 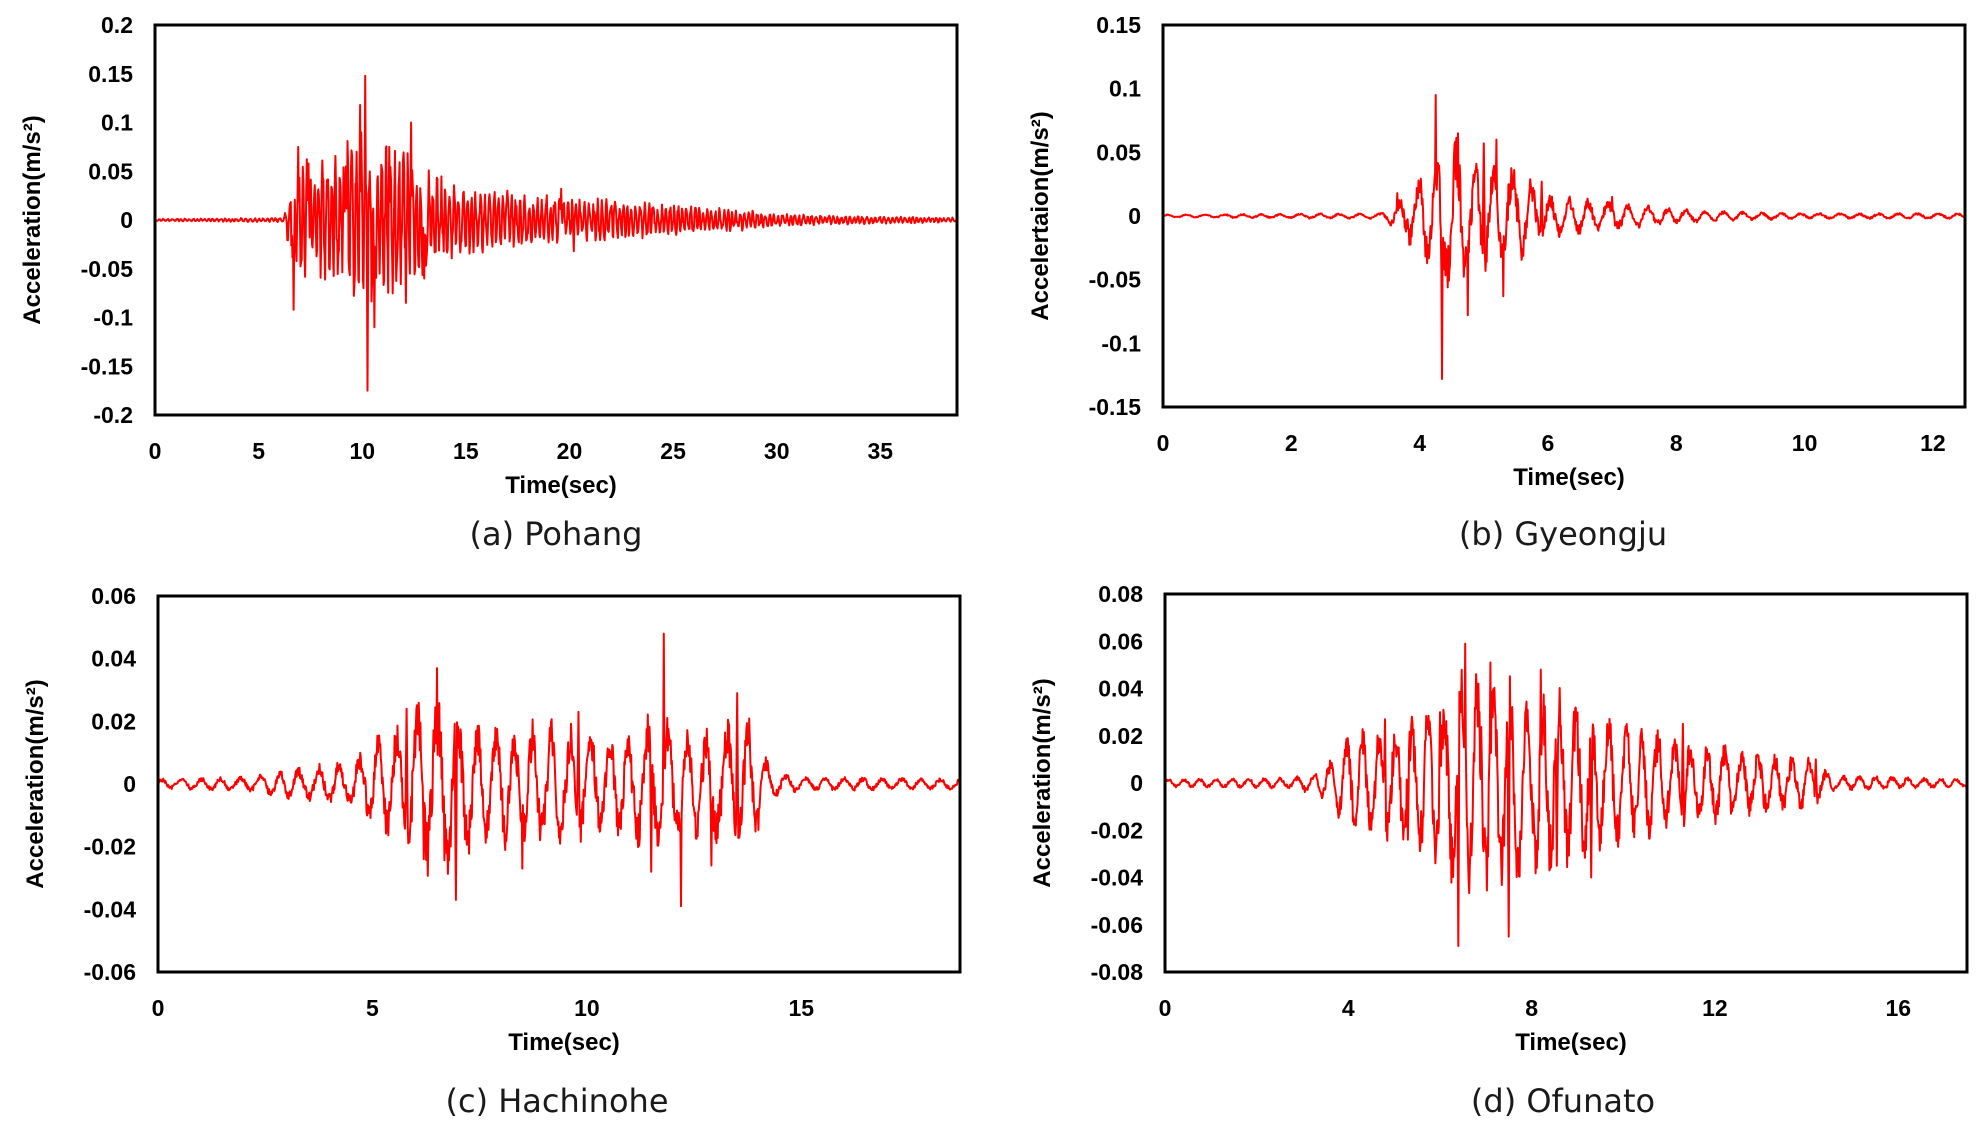 I want to click on x-tick-label: 2, so click(x=1291, y=443).